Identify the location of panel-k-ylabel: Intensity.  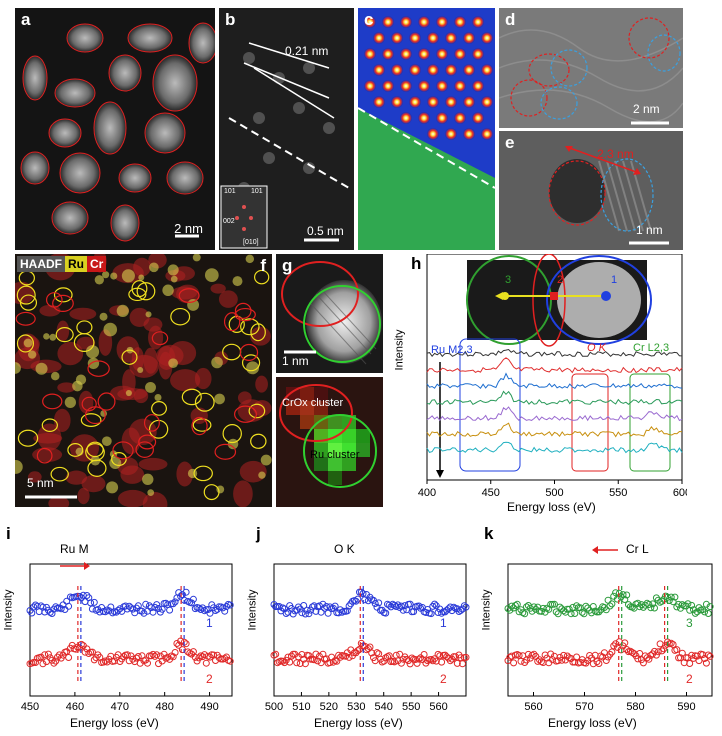
(486, 610).